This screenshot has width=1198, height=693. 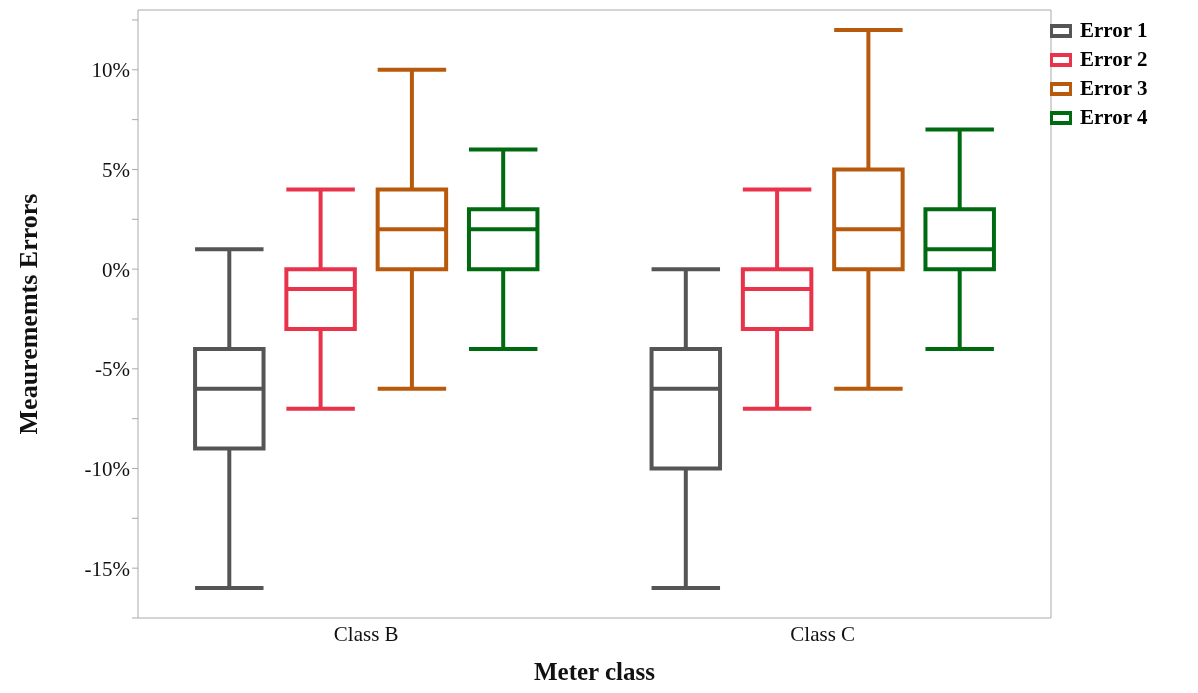 I want to click on y-tick-label: 5%, so click(x=116, y=169).